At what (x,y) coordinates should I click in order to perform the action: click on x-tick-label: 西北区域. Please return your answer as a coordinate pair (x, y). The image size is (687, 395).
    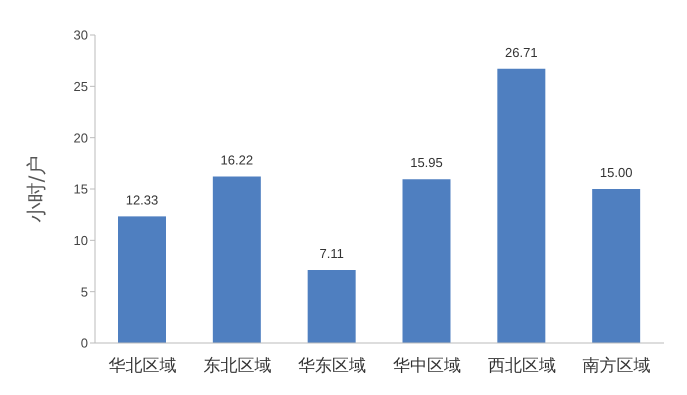
    Looking at the image, I should click on (522, 366).